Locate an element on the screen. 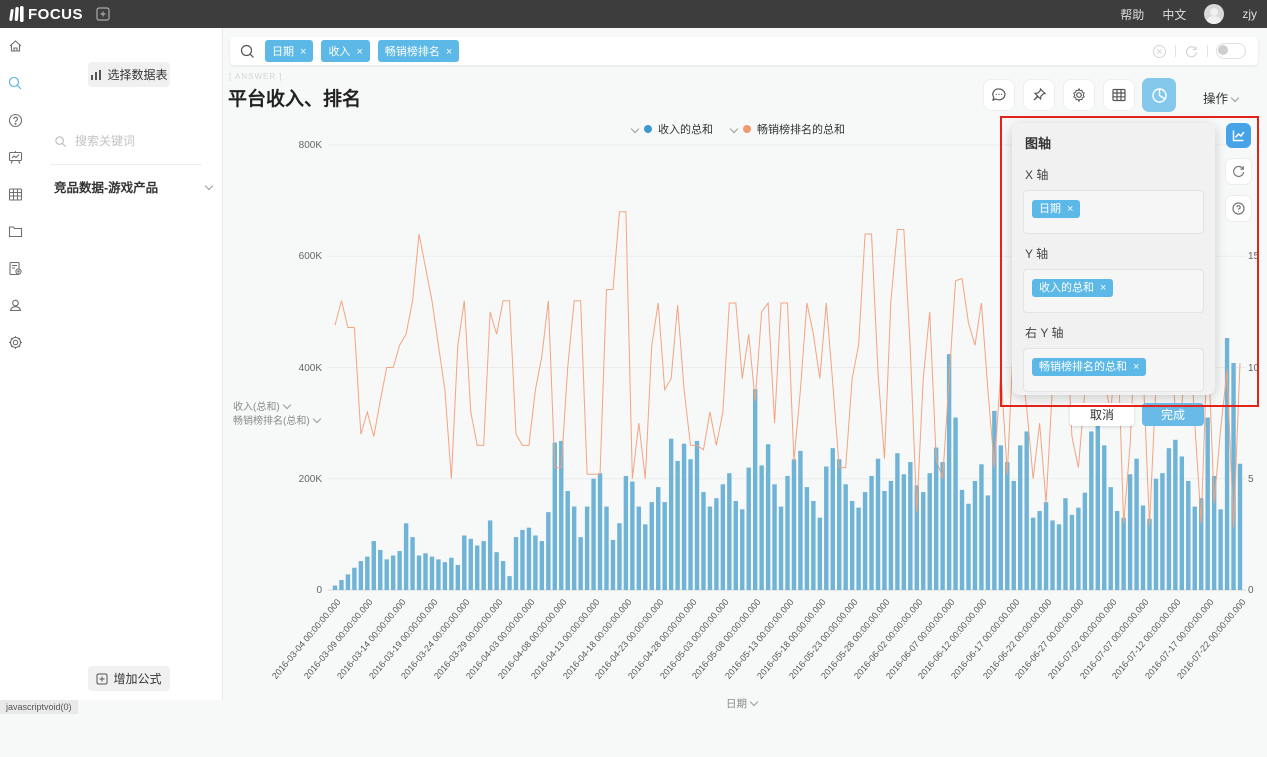 The height and width of the screenshot is (757, 1267). sidebar-item-user is located at coordinates (15, 305).